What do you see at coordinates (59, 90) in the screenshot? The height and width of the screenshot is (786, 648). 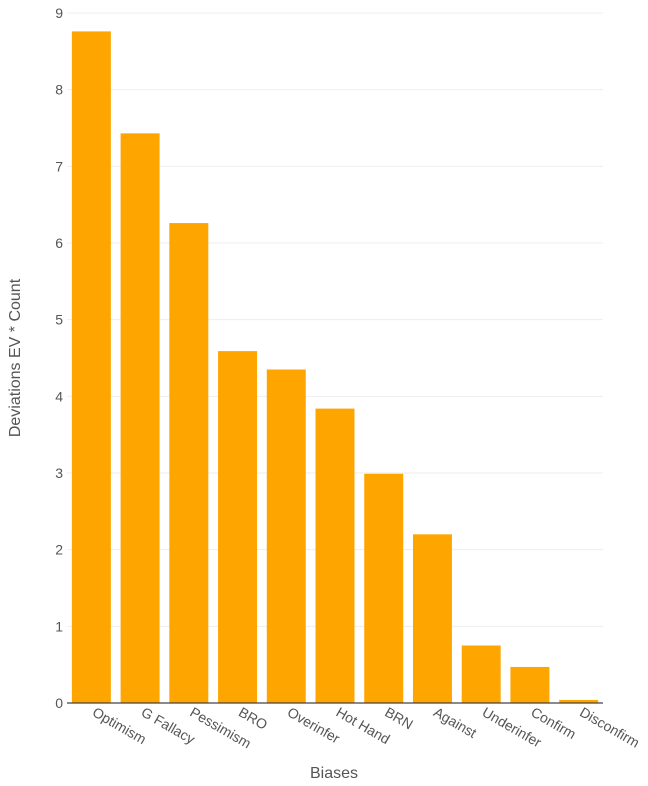 I see `y-tick-label: 8` at bounding box center [59, 90].